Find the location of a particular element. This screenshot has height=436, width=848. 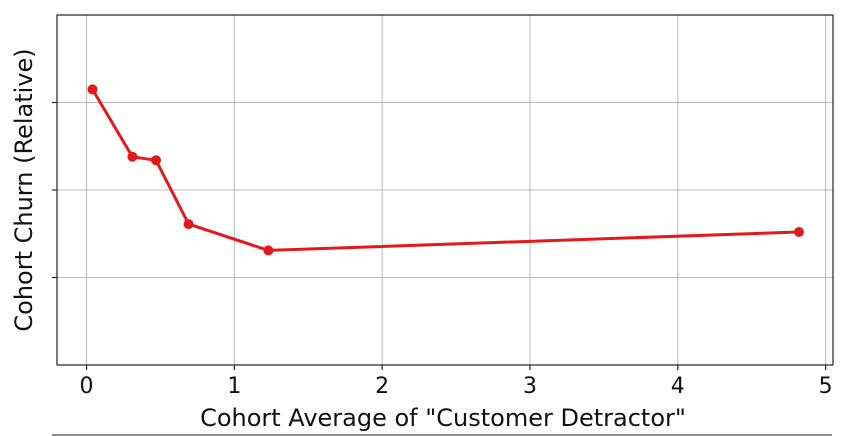

x-axis-label: Cohort Average of "Customer Detractor" is located at coordinates (443, 418).